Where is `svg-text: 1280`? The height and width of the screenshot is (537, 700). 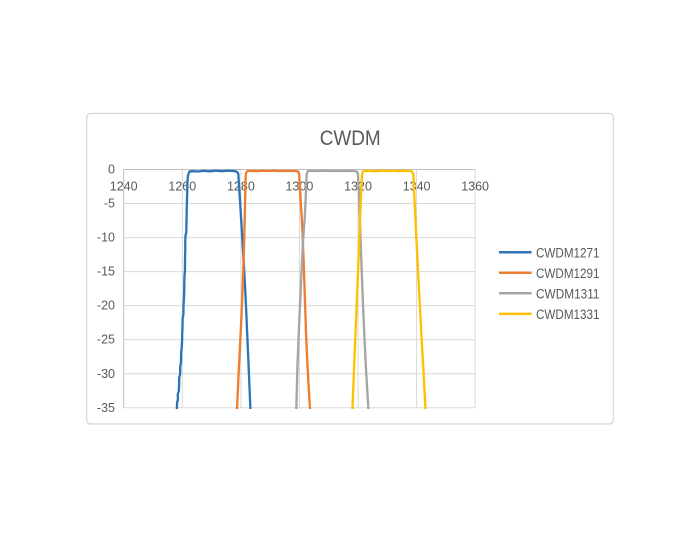
svg-text: 1280 is located at coordinates (241, 187).